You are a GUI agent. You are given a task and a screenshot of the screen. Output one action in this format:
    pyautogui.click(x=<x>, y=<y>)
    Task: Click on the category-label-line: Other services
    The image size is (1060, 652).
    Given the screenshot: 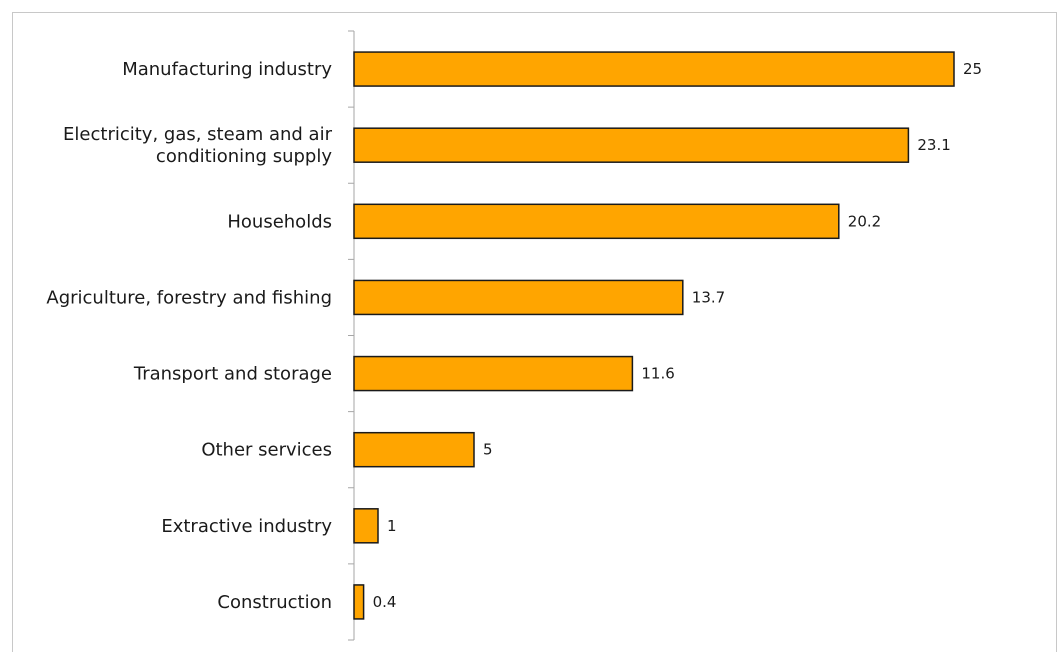 What is the action you would take?
    pyautogui.click(x=266, y=450)
    